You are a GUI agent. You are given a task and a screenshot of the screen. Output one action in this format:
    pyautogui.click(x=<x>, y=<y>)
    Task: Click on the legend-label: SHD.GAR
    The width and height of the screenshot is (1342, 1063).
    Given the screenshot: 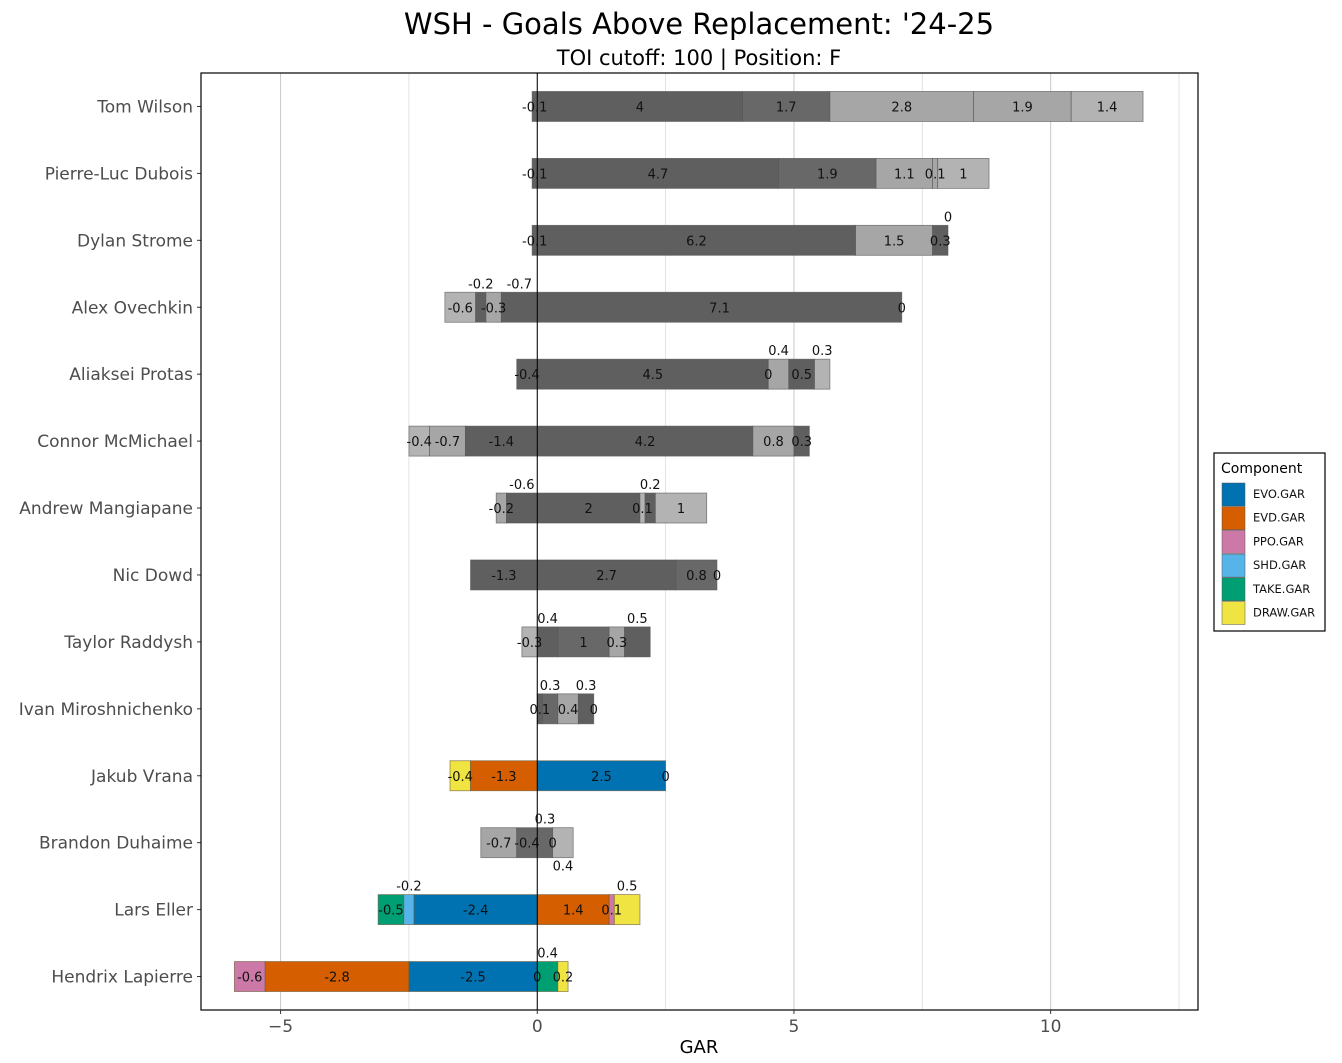 What is the action you would take?
    pyautogui.click(x=1279, y=565)
    